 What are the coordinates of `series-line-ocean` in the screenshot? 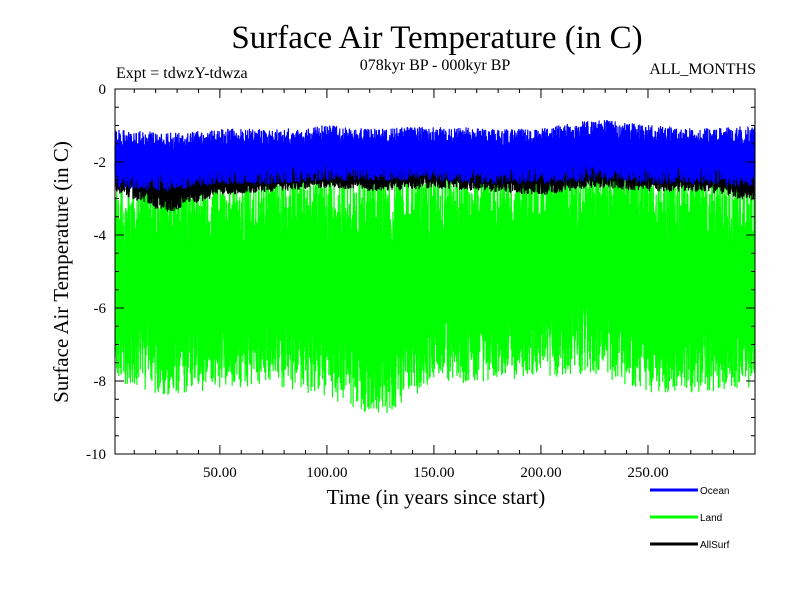 It's located at (435, 156).